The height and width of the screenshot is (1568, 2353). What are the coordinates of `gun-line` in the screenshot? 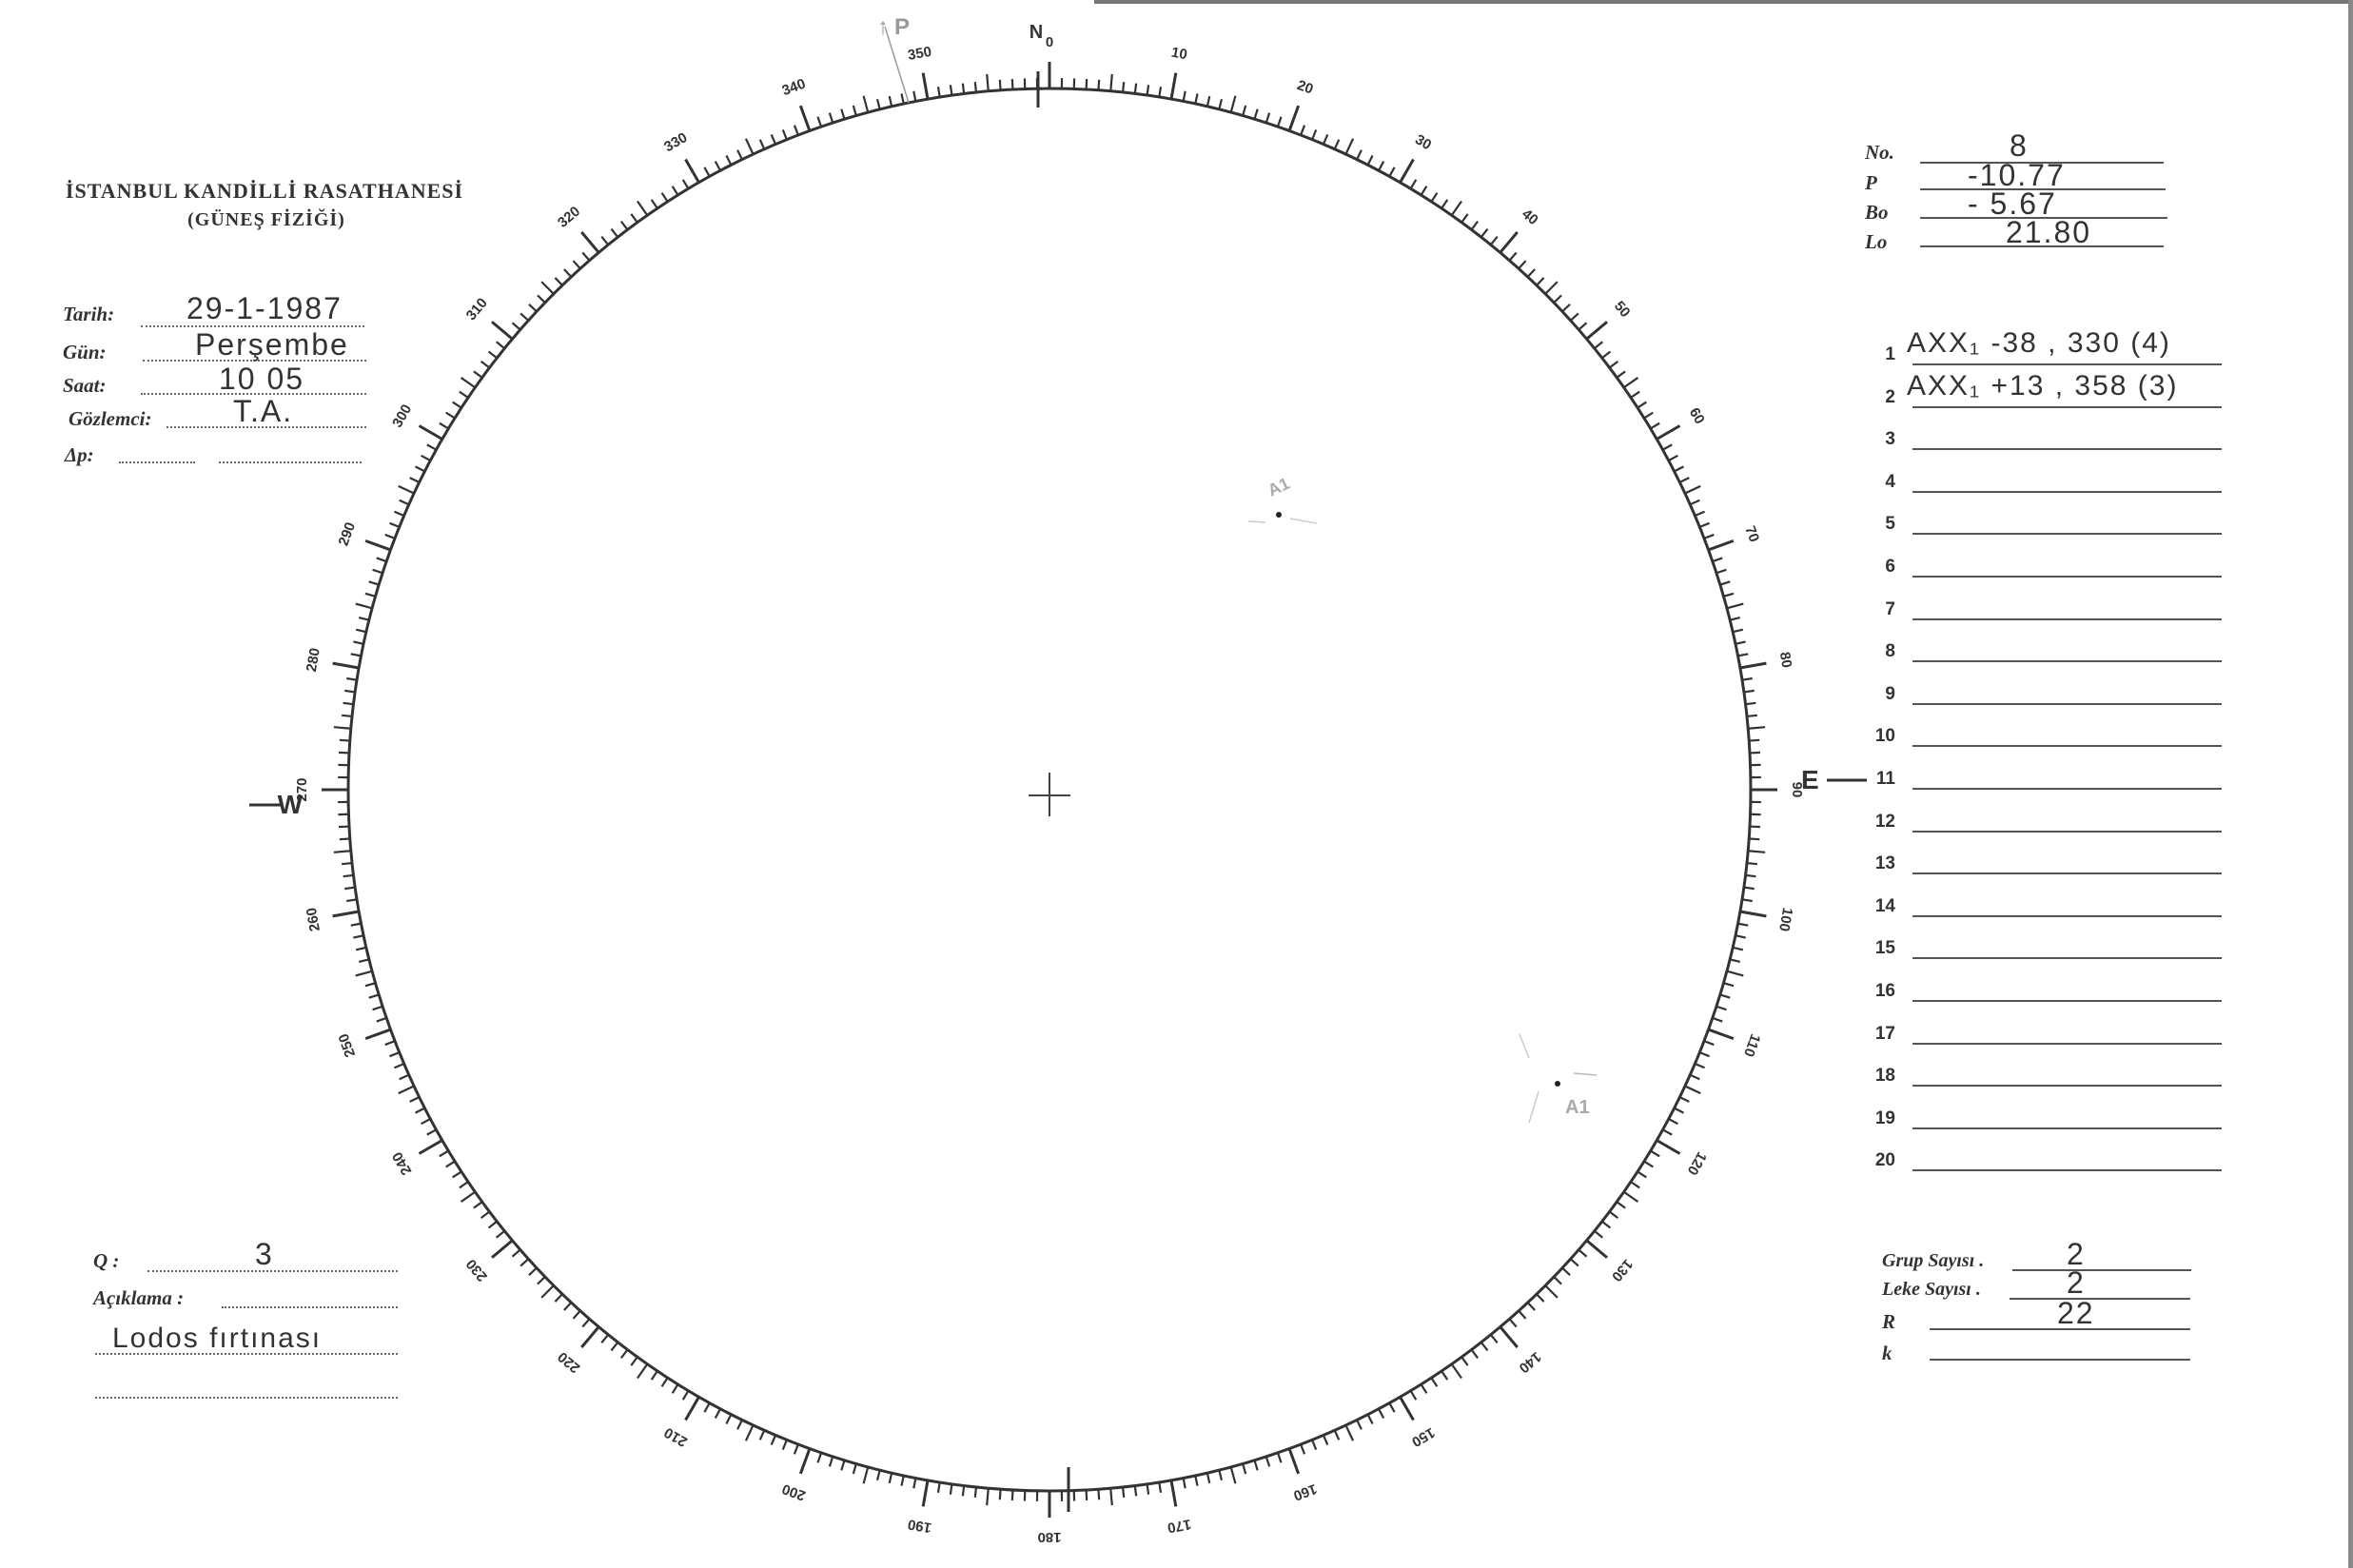 It's located at (254, 361).